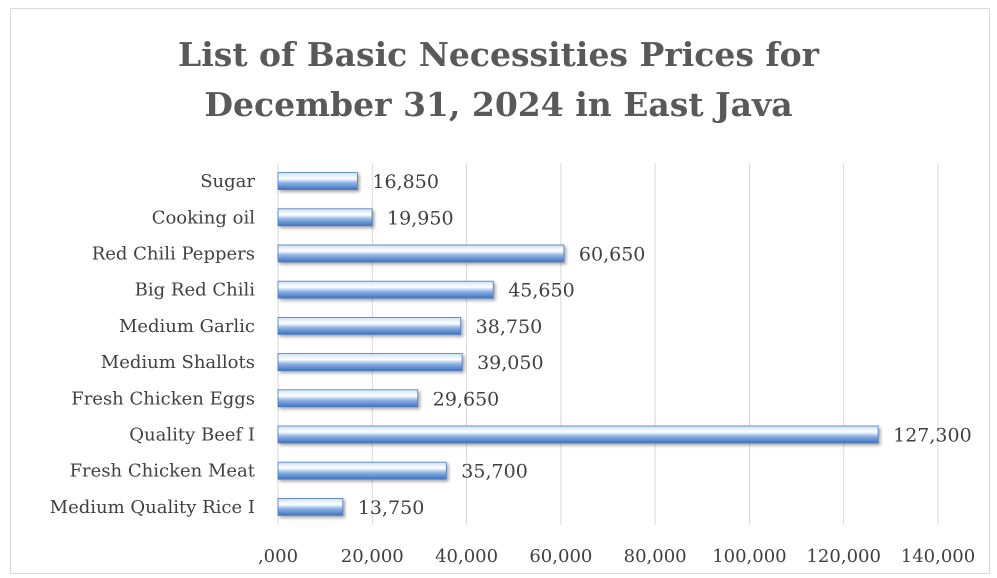 This screenshot has width=997, height=578. I want to click on category-label: Quality Beef I, so click(192, 435).